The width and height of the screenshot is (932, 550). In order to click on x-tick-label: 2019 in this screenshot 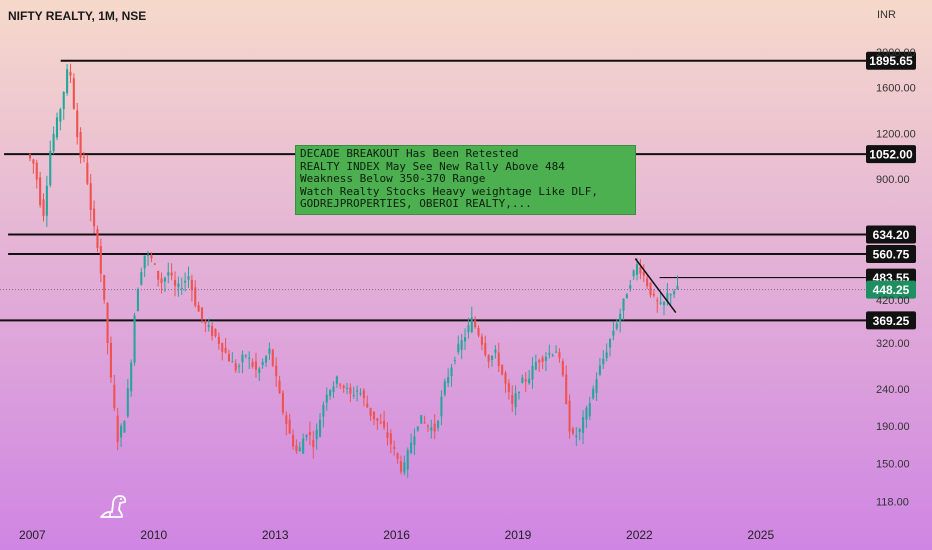, I will do `click(518, 535)`.